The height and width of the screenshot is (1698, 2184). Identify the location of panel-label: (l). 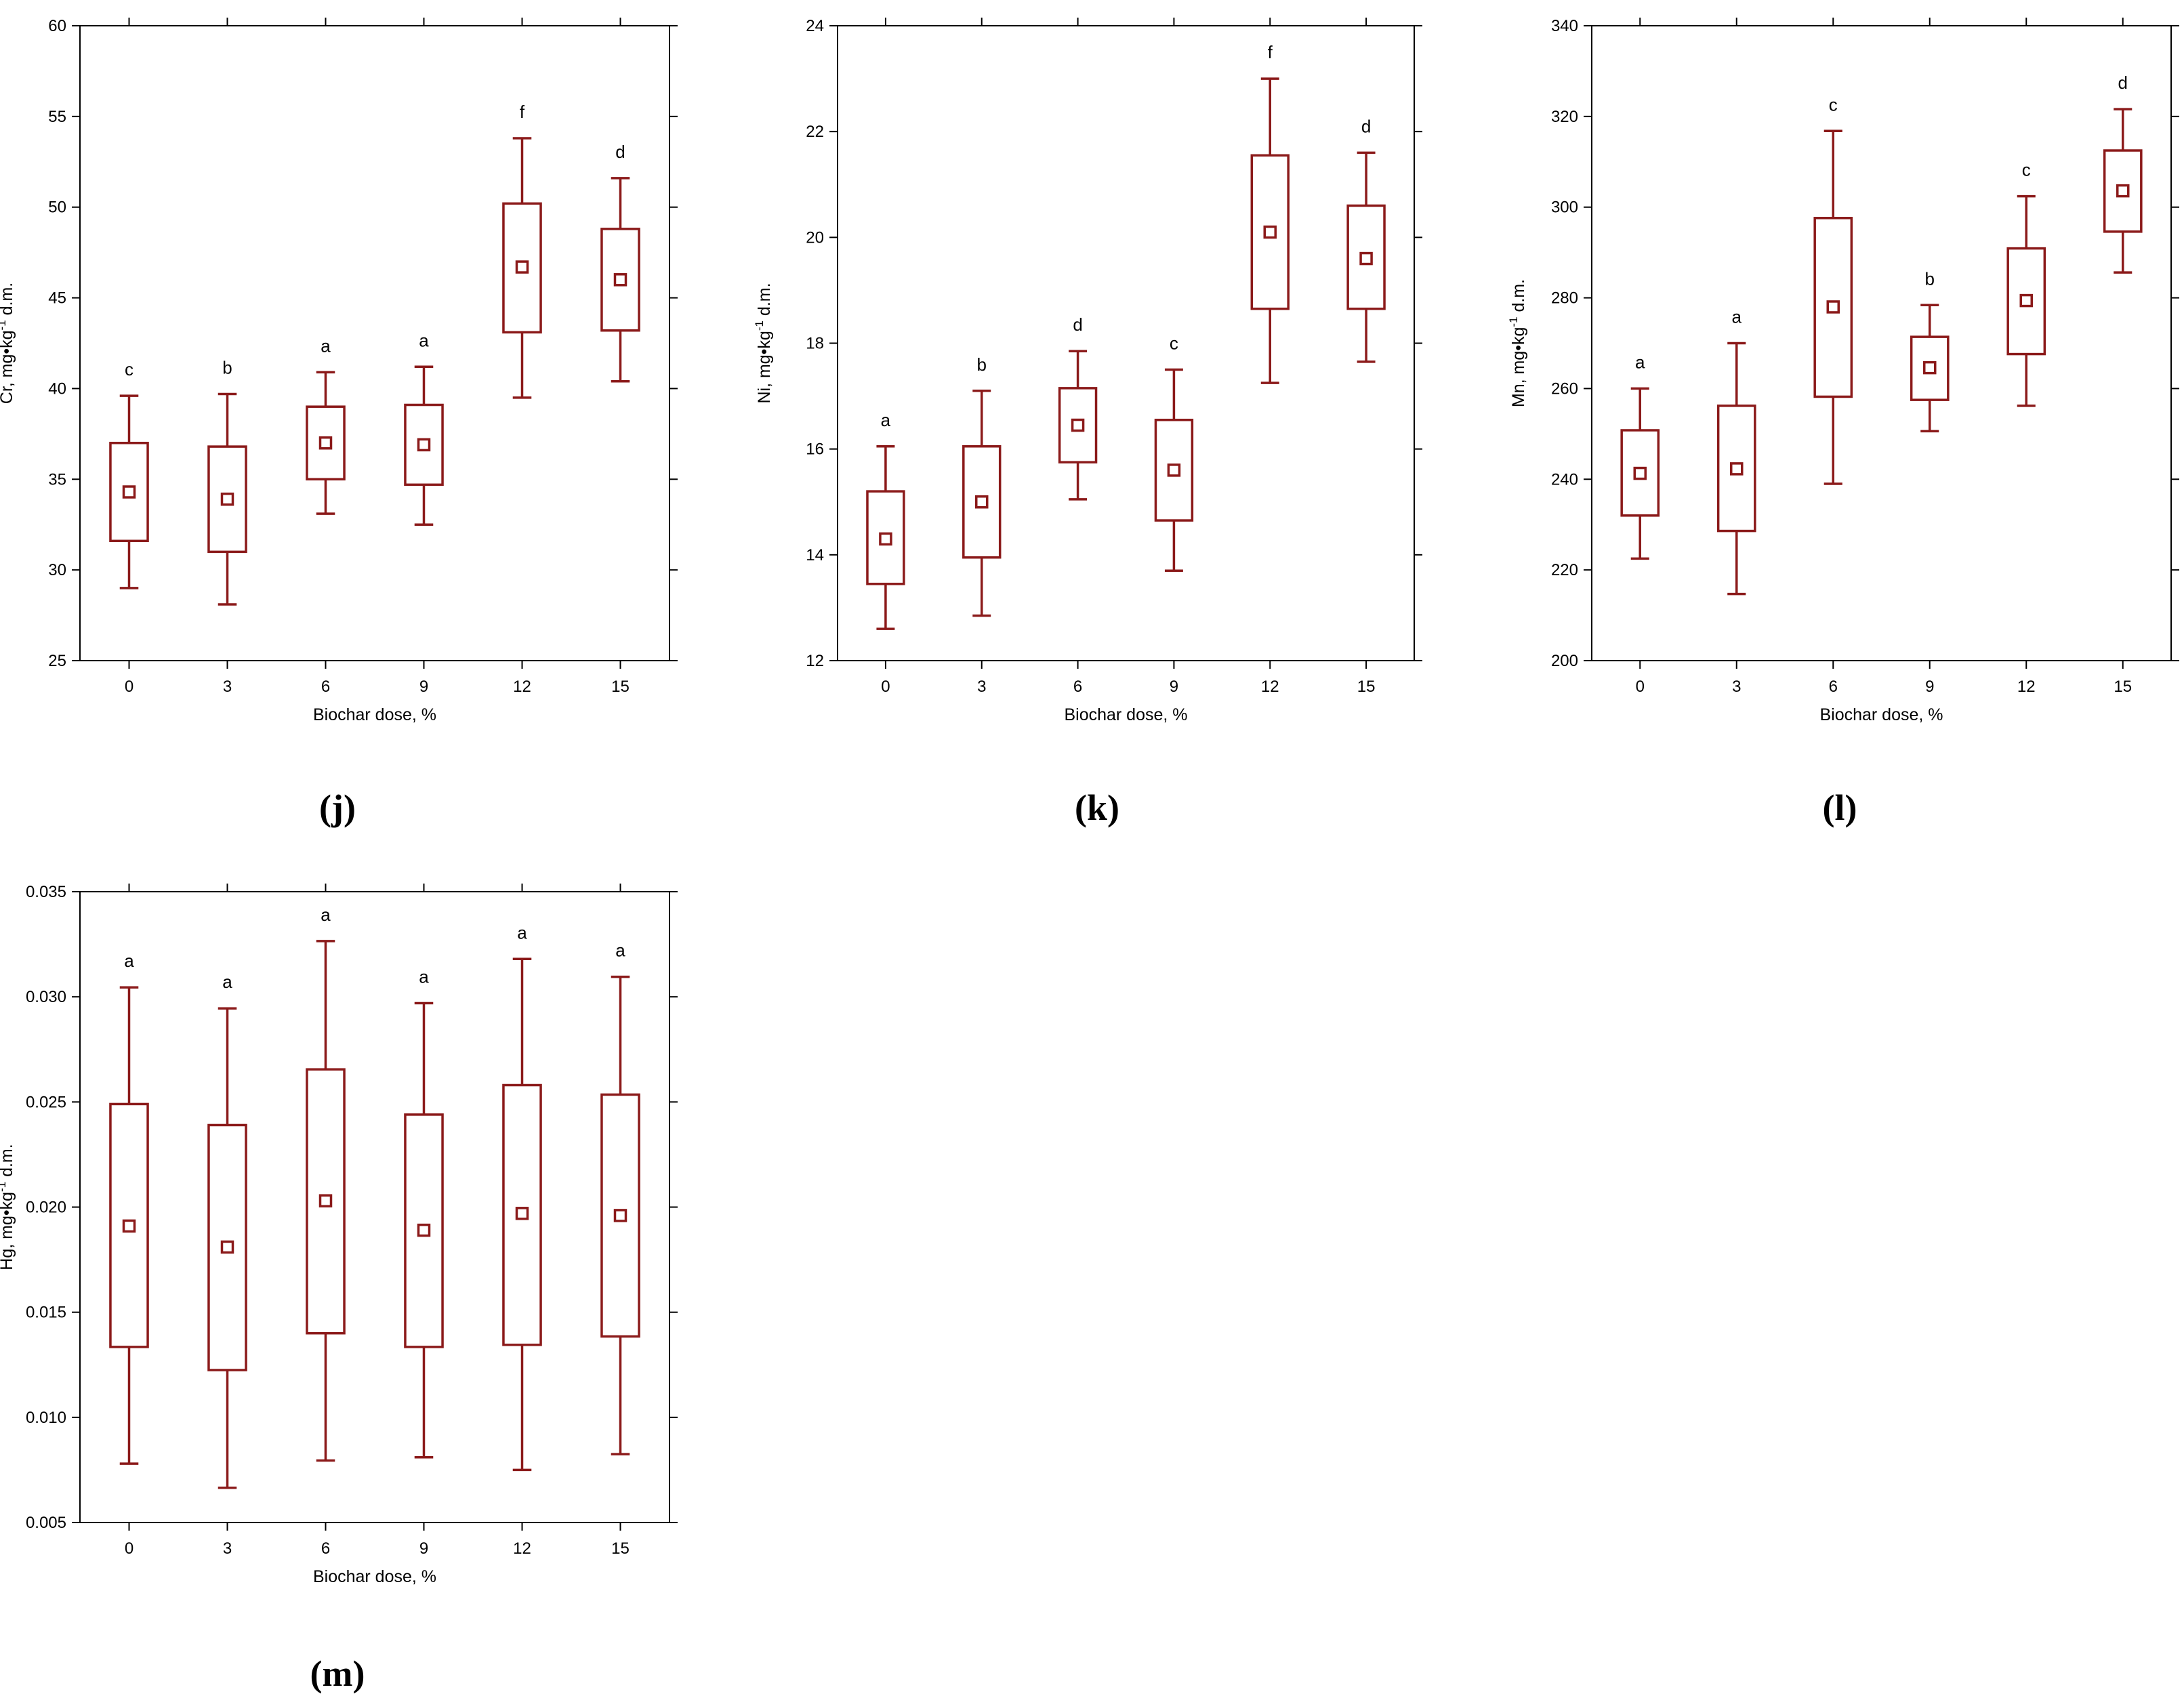
(1840, 808).